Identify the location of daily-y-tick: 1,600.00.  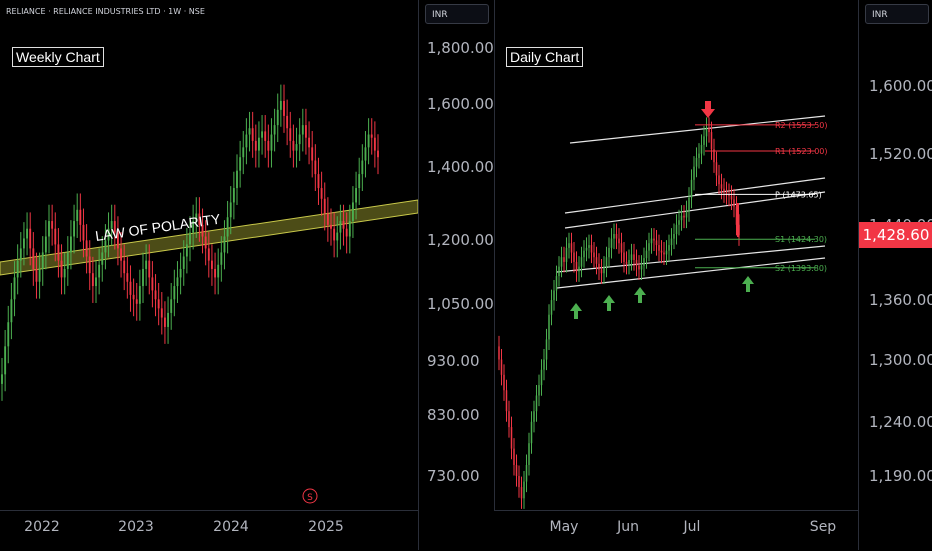
(900, 86).